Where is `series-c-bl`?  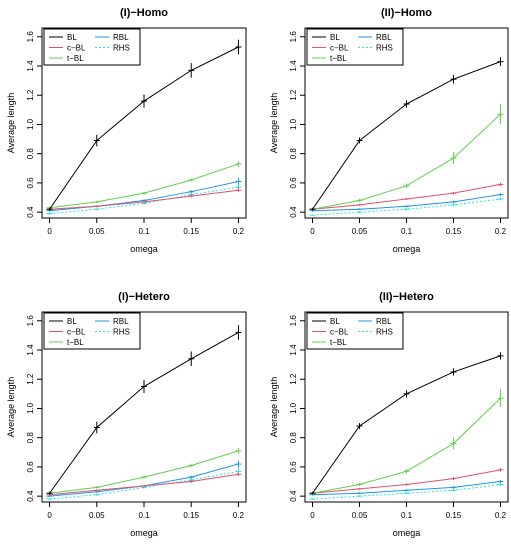 series-c-bl is located at coordinates (406, 481).